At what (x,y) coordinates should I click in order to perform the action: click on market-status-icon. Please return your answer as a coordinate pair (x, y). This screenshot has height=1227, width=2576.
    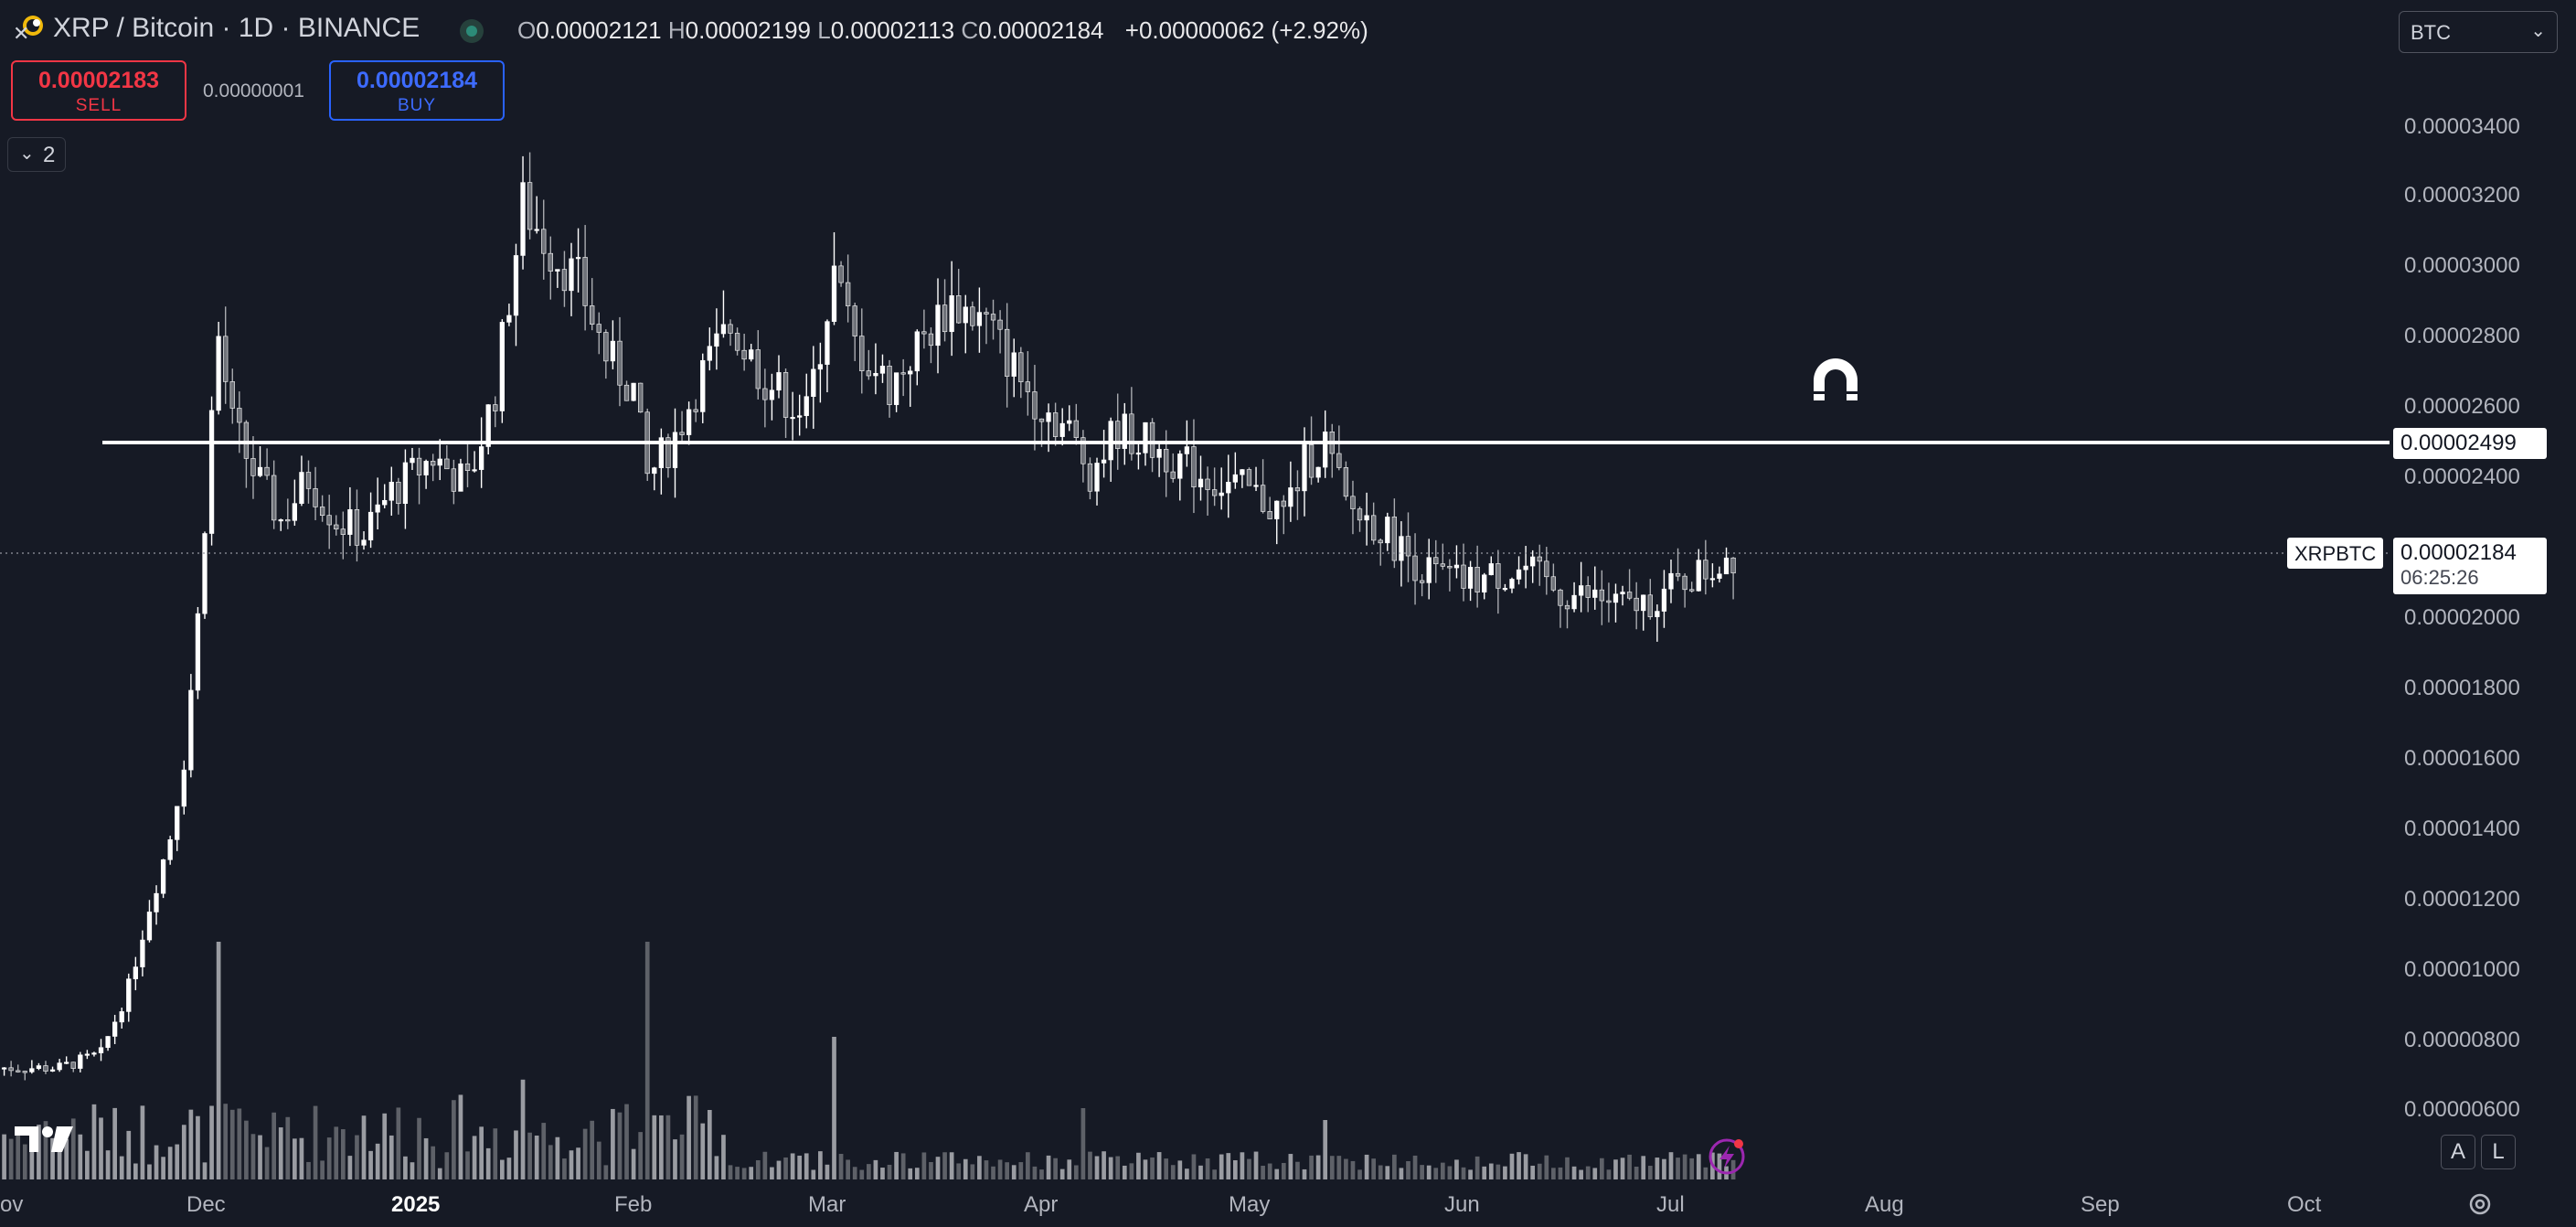
    Looking at the image, I should click on (472, 31).